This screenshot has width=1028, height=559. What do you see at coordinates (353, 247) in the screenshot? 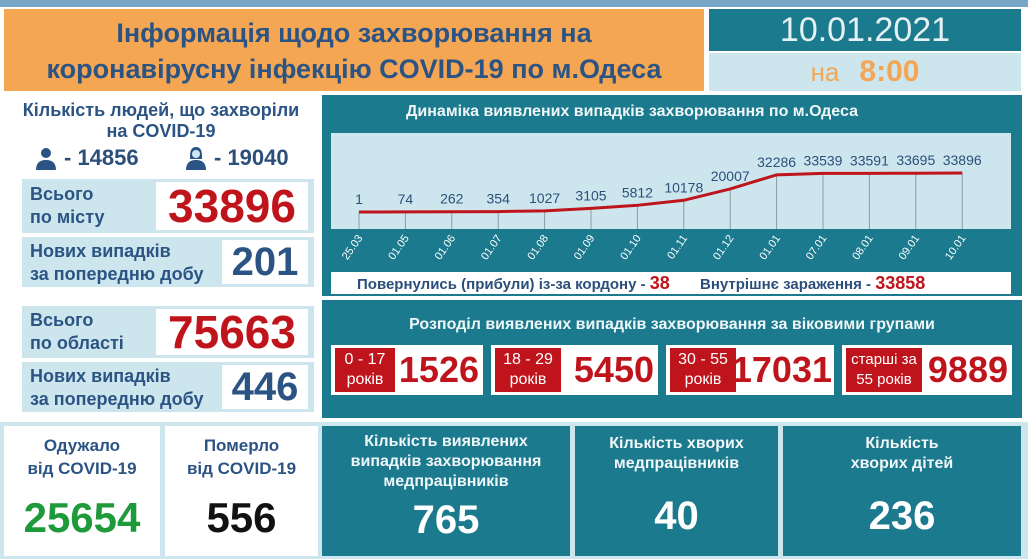
I see `x-tick-label: 25.03` at bounding box center [353, 247].